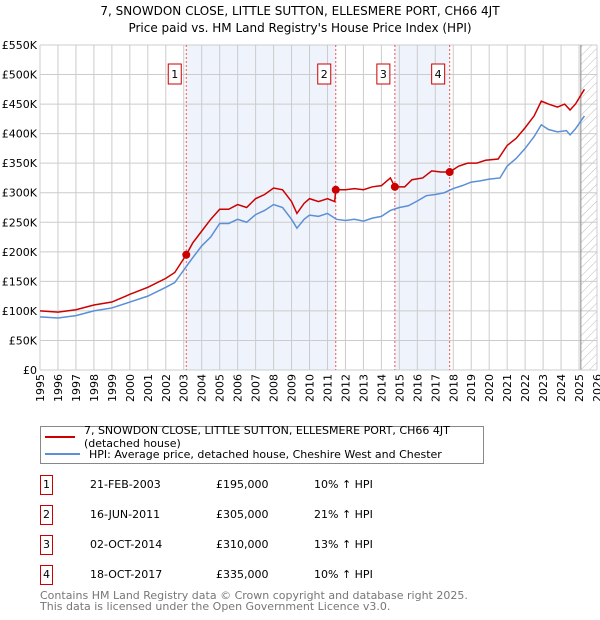 Image resolution: width=600 pixels, height=620 pixels. I want to click on x-tick-label: 2021, so click(507, 388).